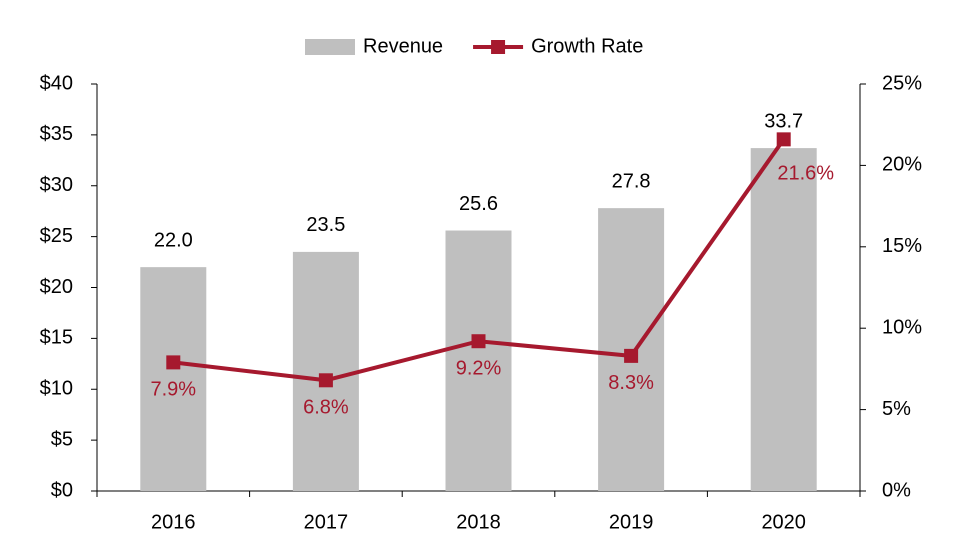 The width and height of the screenshot is (960, 550). What do you see at coordinates (56, 185) in the screenshot?
I see `y-tick-label: $30` at bounding box center [56, 185].